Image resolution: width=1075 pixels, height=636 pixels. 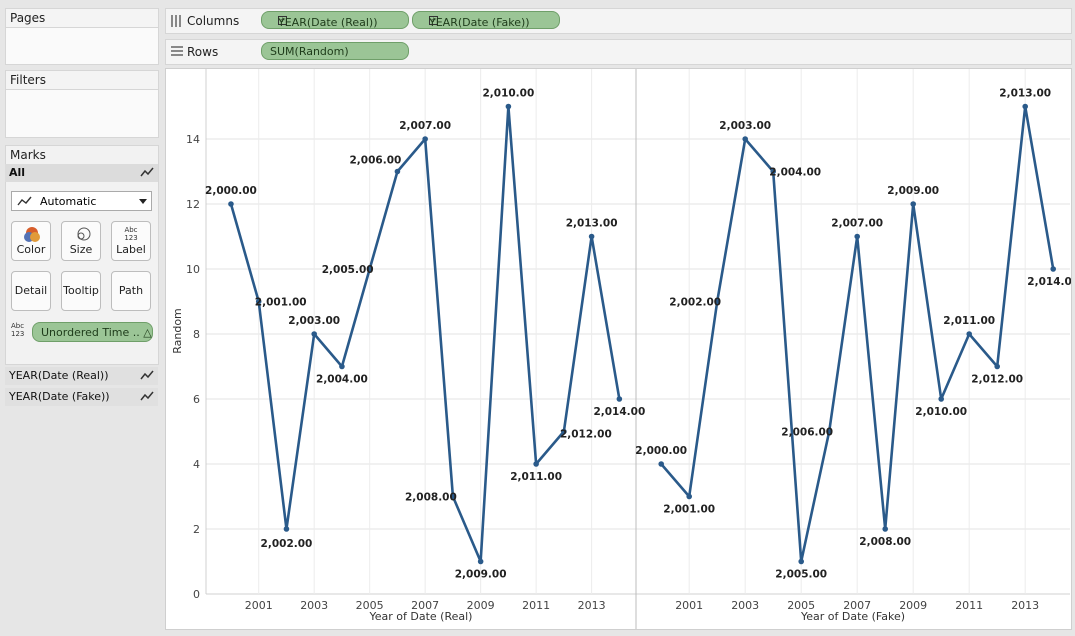 What do you see at coordinates (17, 172) in the screenshot?
I see `marks-all-label: All` at bounding box center [17, 172].